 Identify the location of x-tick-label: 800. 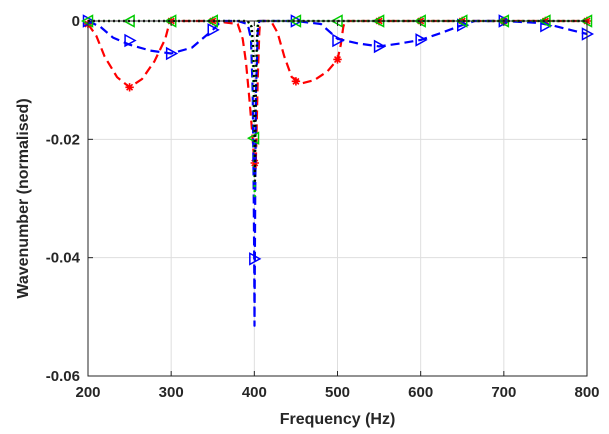
(586, 392).